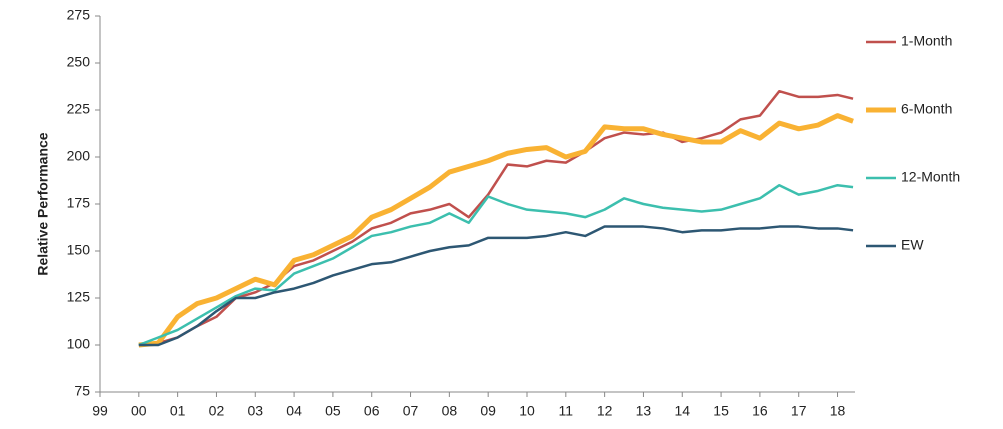 The height and width of the screenshot is (429, 1003). Describe the element at coordinates (217, 411) in the screenshot. I see `x-tick-label: 02` at that location.